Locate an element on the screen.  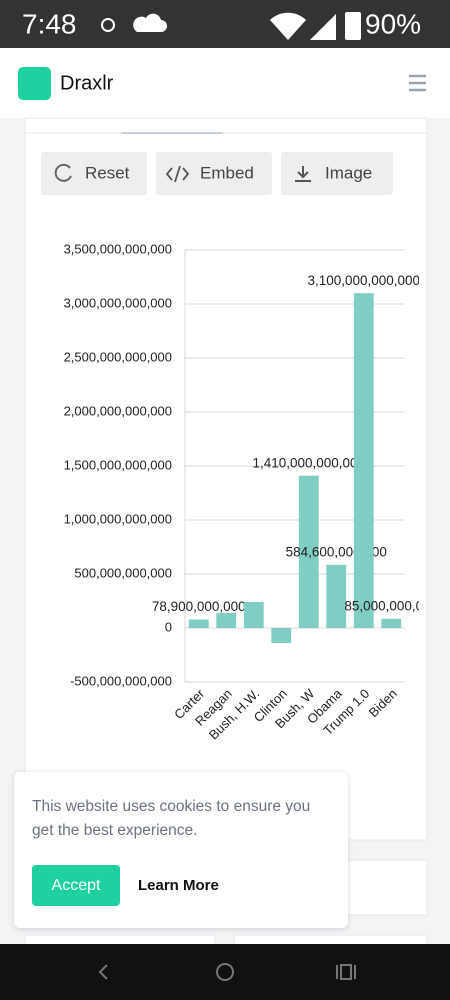
clock: 7:48 is located at coordinates (49, 23).